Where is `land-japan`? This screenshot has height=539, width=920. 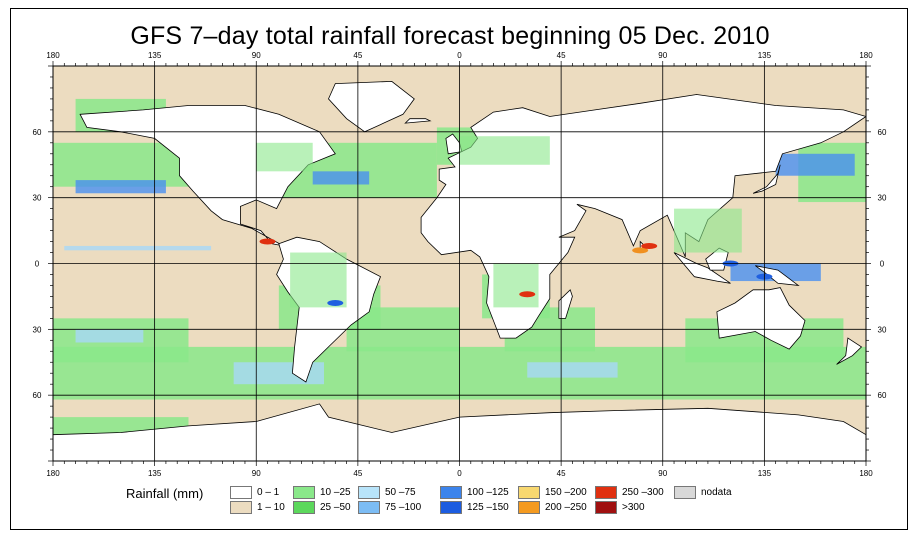
land-japan is located at coordinates (766, 179).